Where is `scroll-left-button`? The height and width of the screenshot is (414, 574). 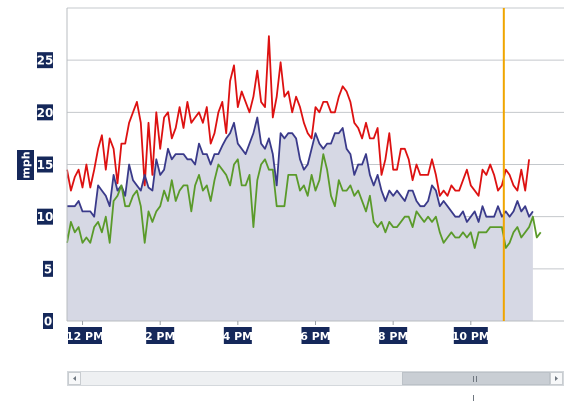 scroll-left-button is located at coordinates (74, 378).